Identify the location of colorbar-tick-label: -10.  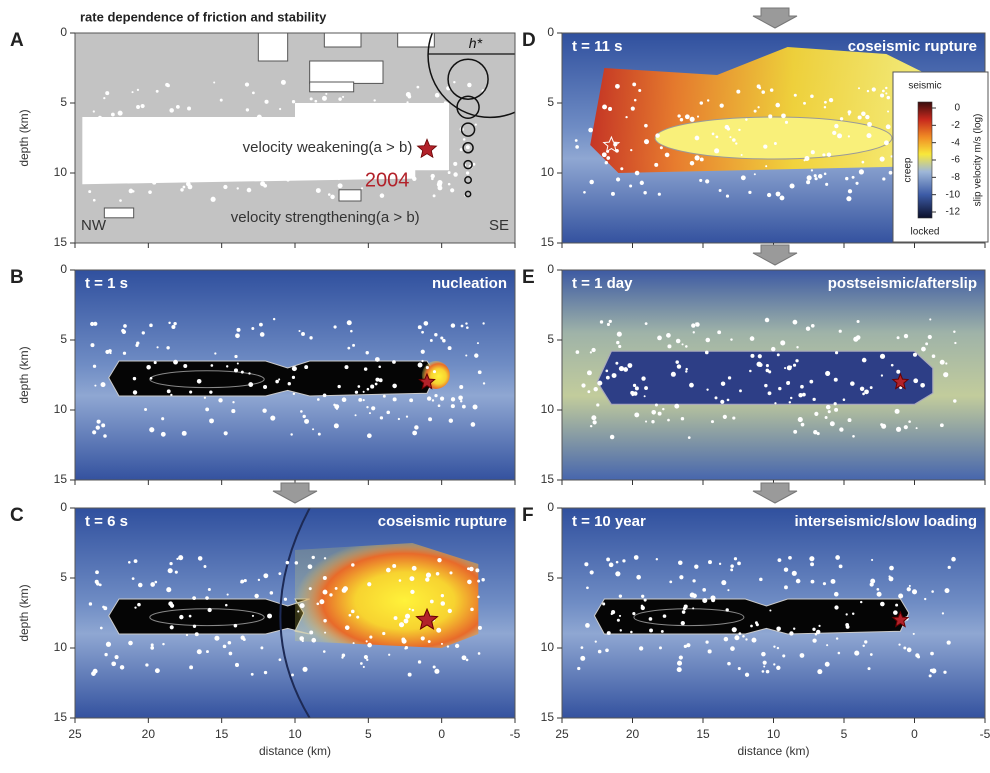
(953, 194).